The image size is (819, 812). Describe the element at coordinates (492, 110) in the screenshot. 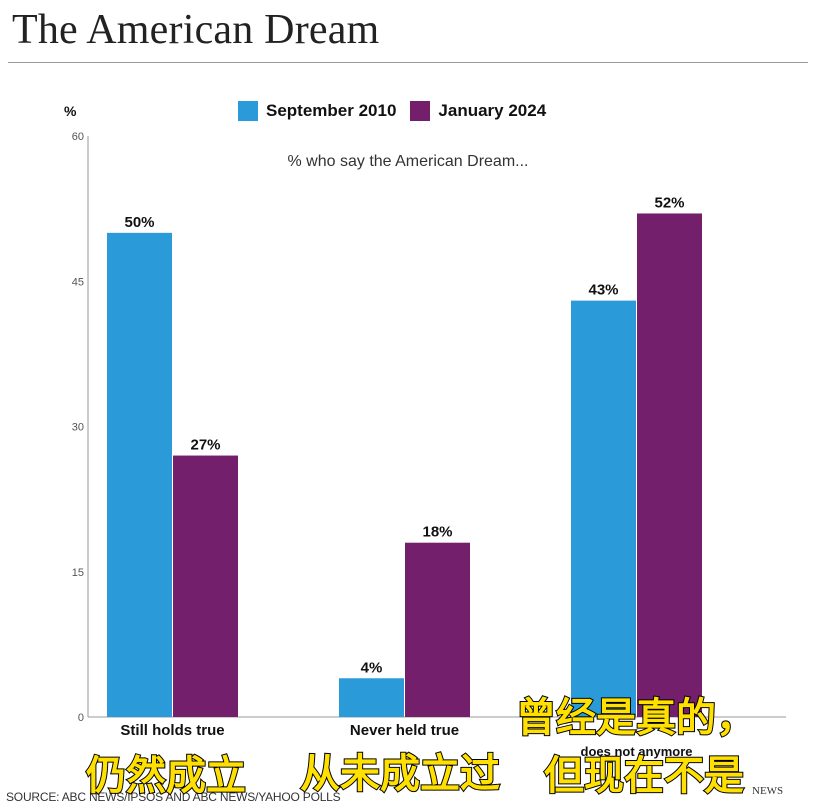

I see `legend-label-series2: January 2024` at that location.